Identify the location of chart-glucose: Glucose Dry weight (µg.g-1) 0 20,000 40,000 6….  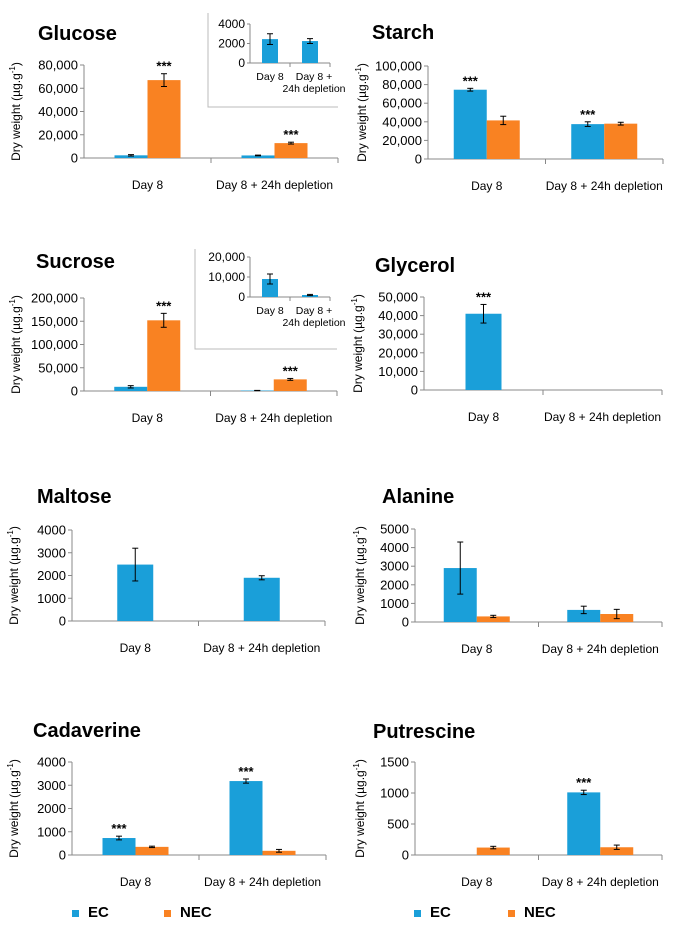
(177, 102).